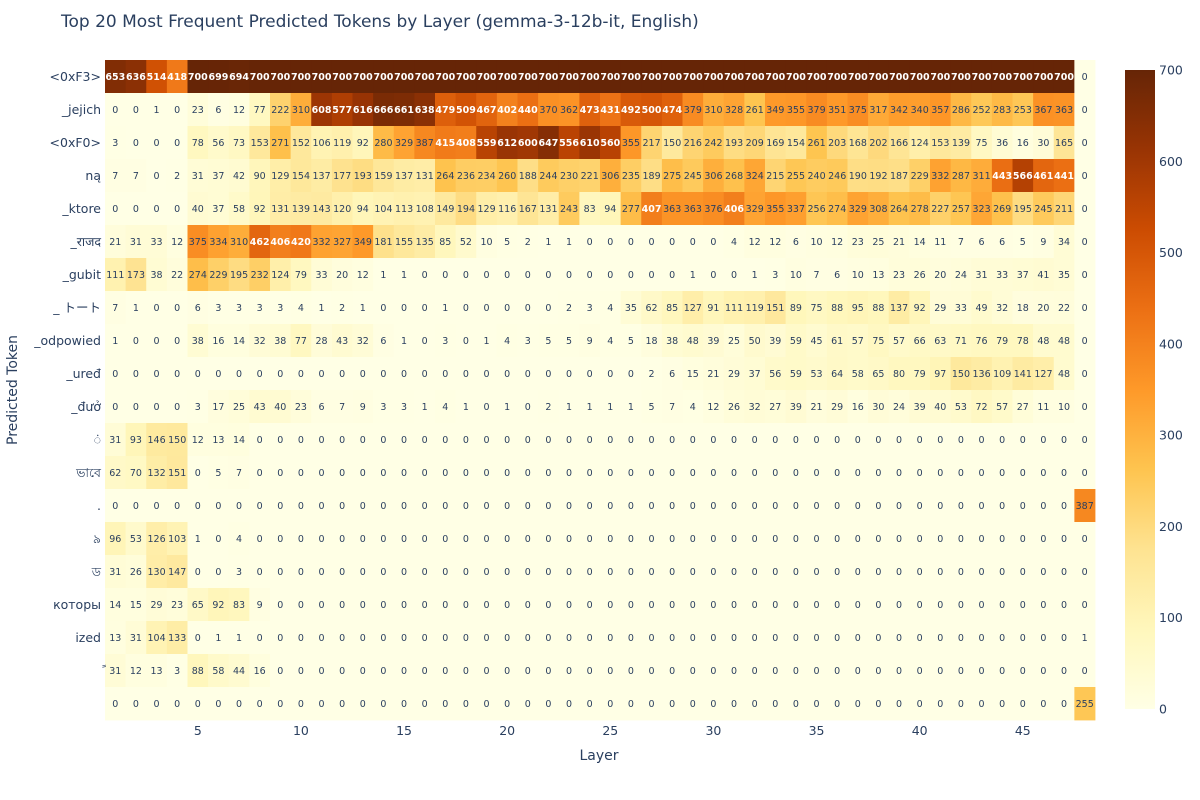 The height and width of the screenshot is (800, 1200). I want to click on cell-value-label: 150, so click(961, 374).